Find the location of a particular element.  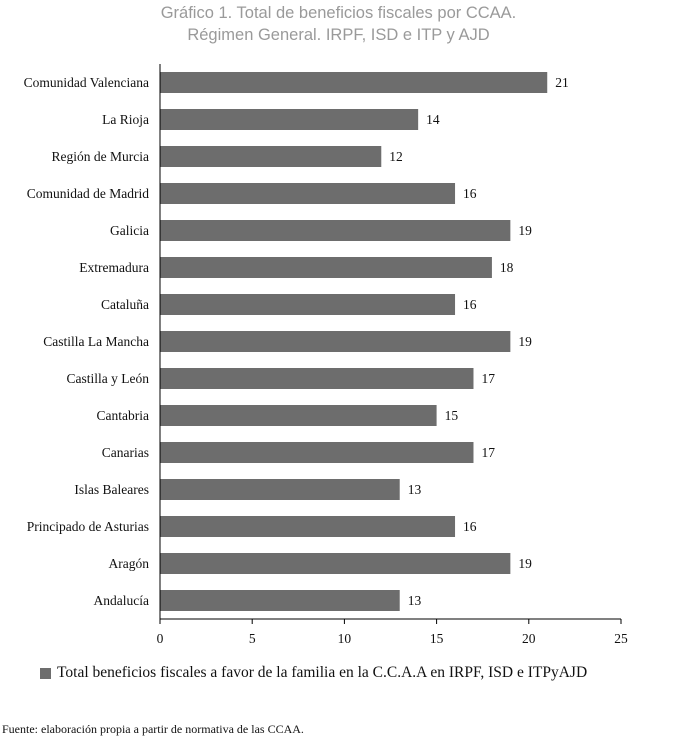

category-label: Galicia is located at coordinates (129, 230).